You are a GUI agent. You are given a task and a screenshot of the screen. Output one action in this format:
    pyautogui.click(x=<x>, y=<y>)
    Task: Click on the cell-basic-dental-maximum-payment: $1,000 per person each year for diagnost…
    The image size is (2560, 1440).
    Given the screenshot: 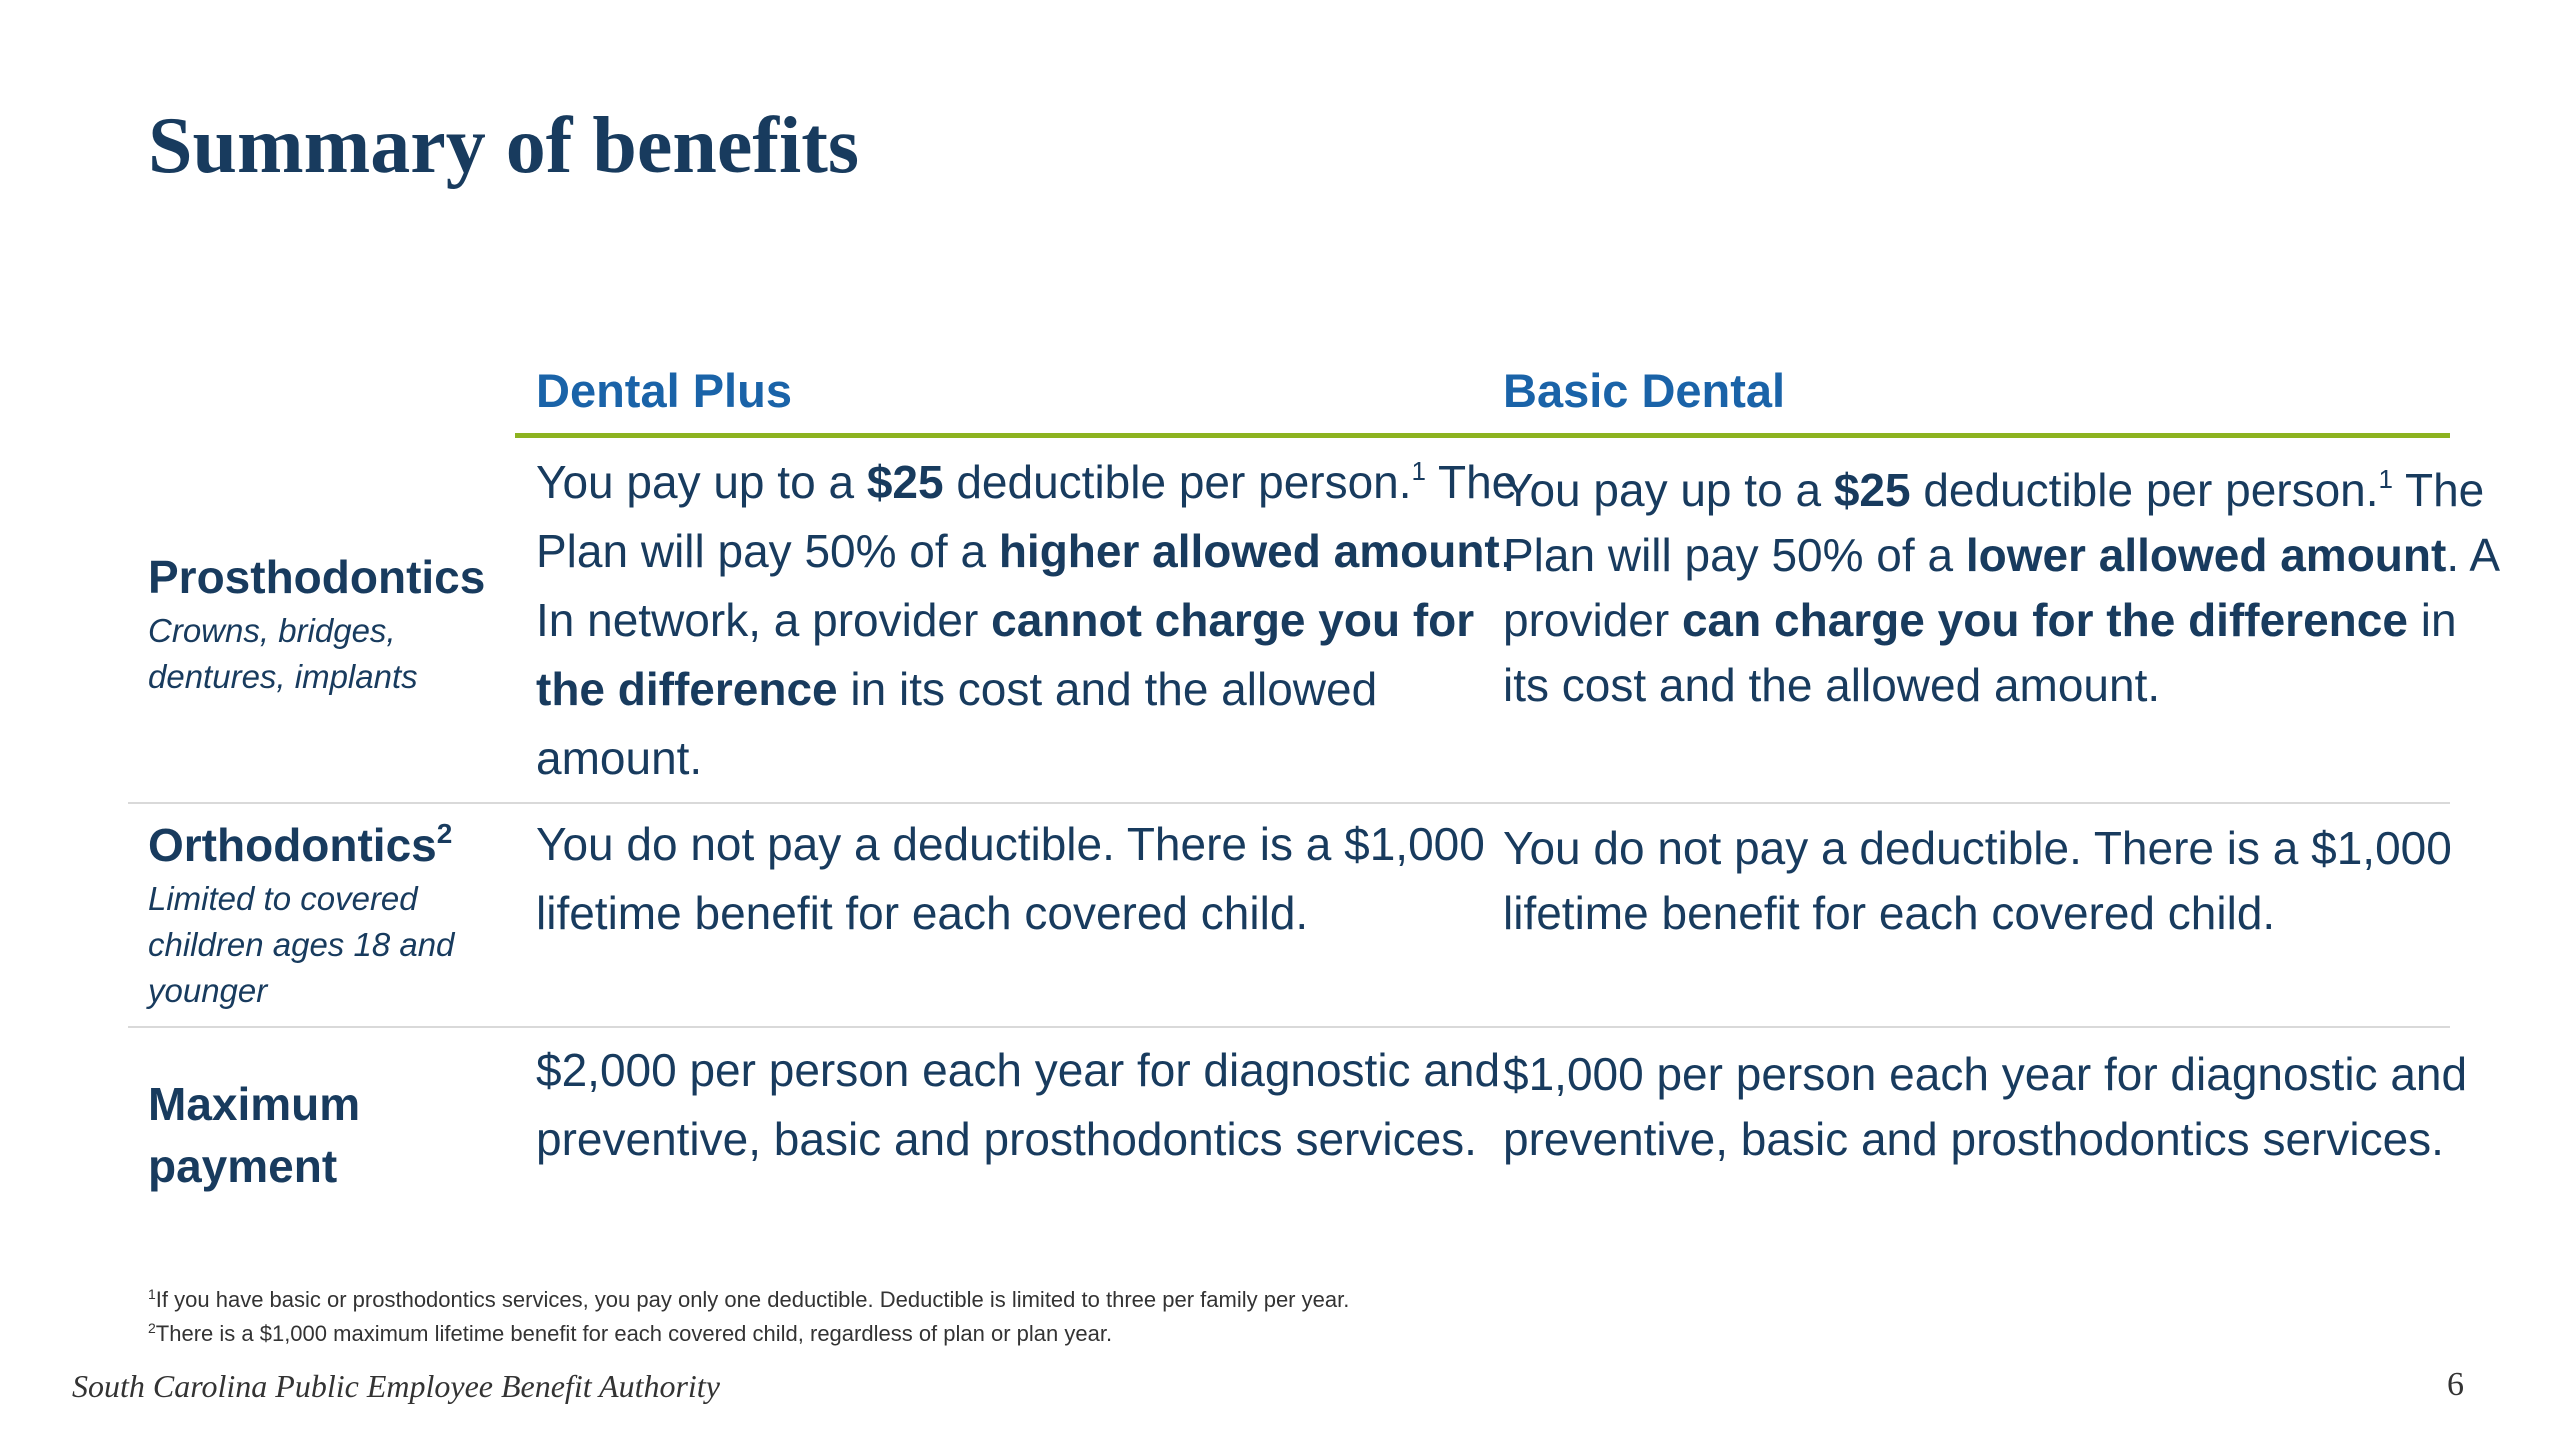 What is the action you would take?
    pyautogui.click(x=1985, y=1106)
    